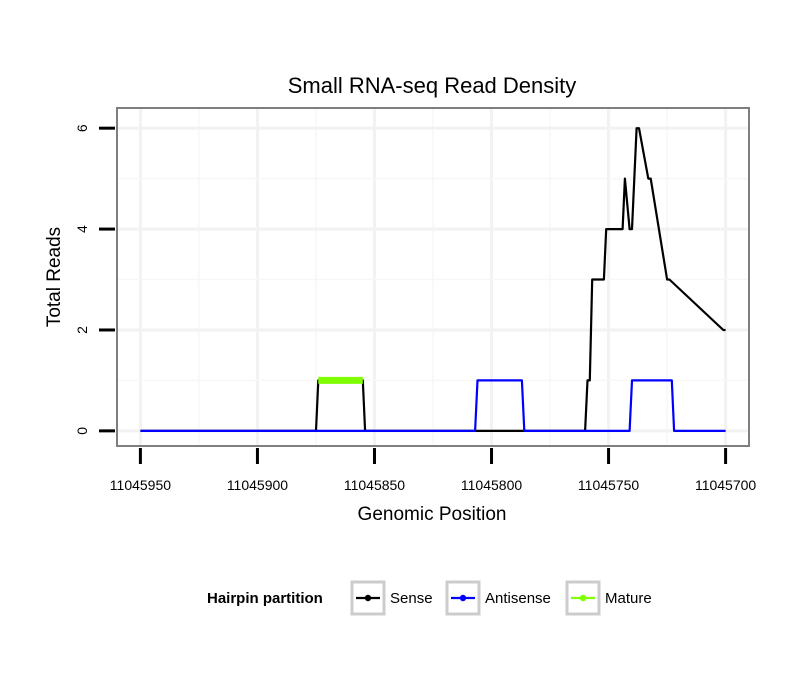 The image size is (810, 690). Describe the element at coordinates (82, 431) in the screenshot. I see `y-tick-label: 0` at that location.